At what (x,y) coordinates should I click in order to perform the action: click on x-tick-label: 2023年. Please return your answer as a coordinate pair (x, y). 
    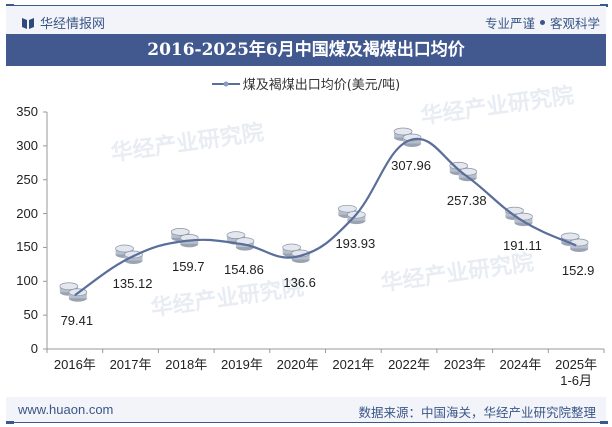
    Looking at the image, I should click on (464, 364).